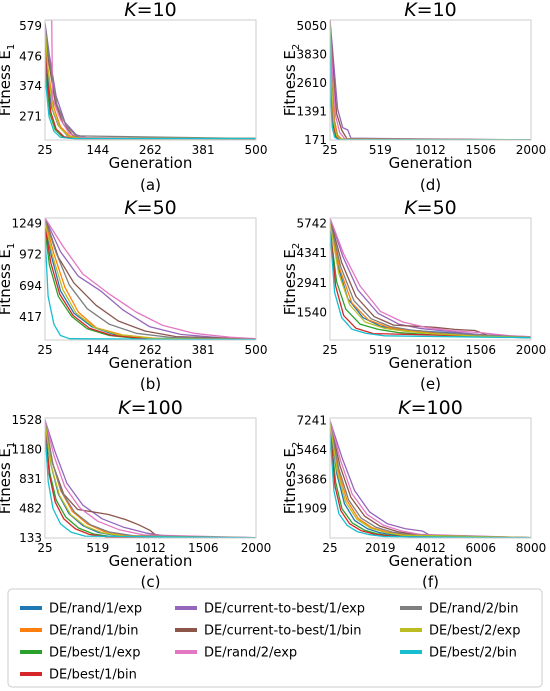  Describe the element at coordinates (203, 548) in the screenshot. I see `x-tick-label: 1506` at that location.